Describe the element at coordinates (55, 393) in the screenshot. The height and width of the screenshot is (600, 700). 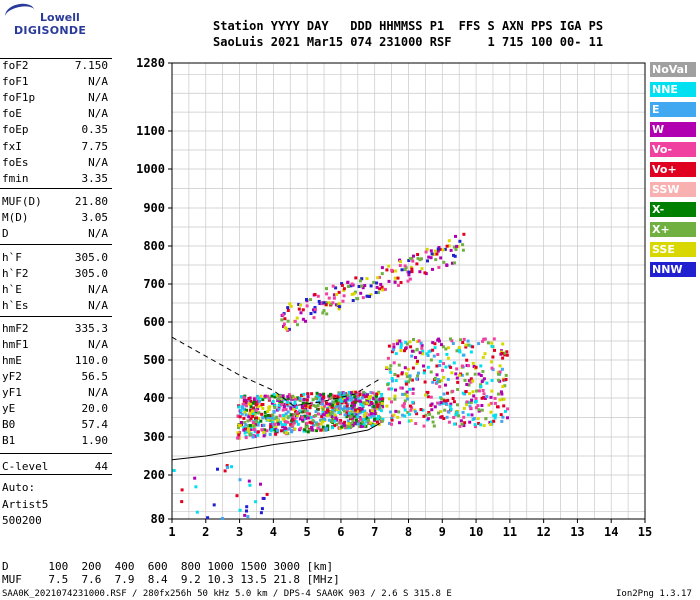
I see `param-row: yF1 N/A` at that location.